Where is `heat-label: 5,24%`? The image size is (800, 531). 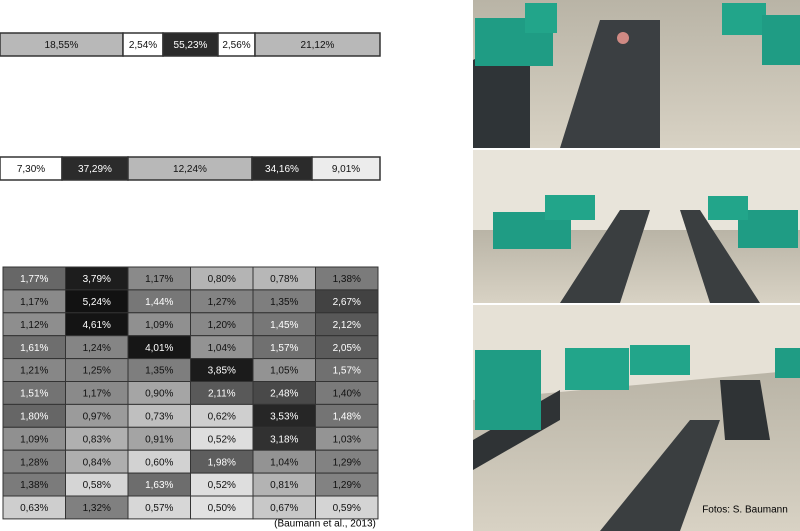 heat-label: 5,24% is located at coordinates (97, 302).